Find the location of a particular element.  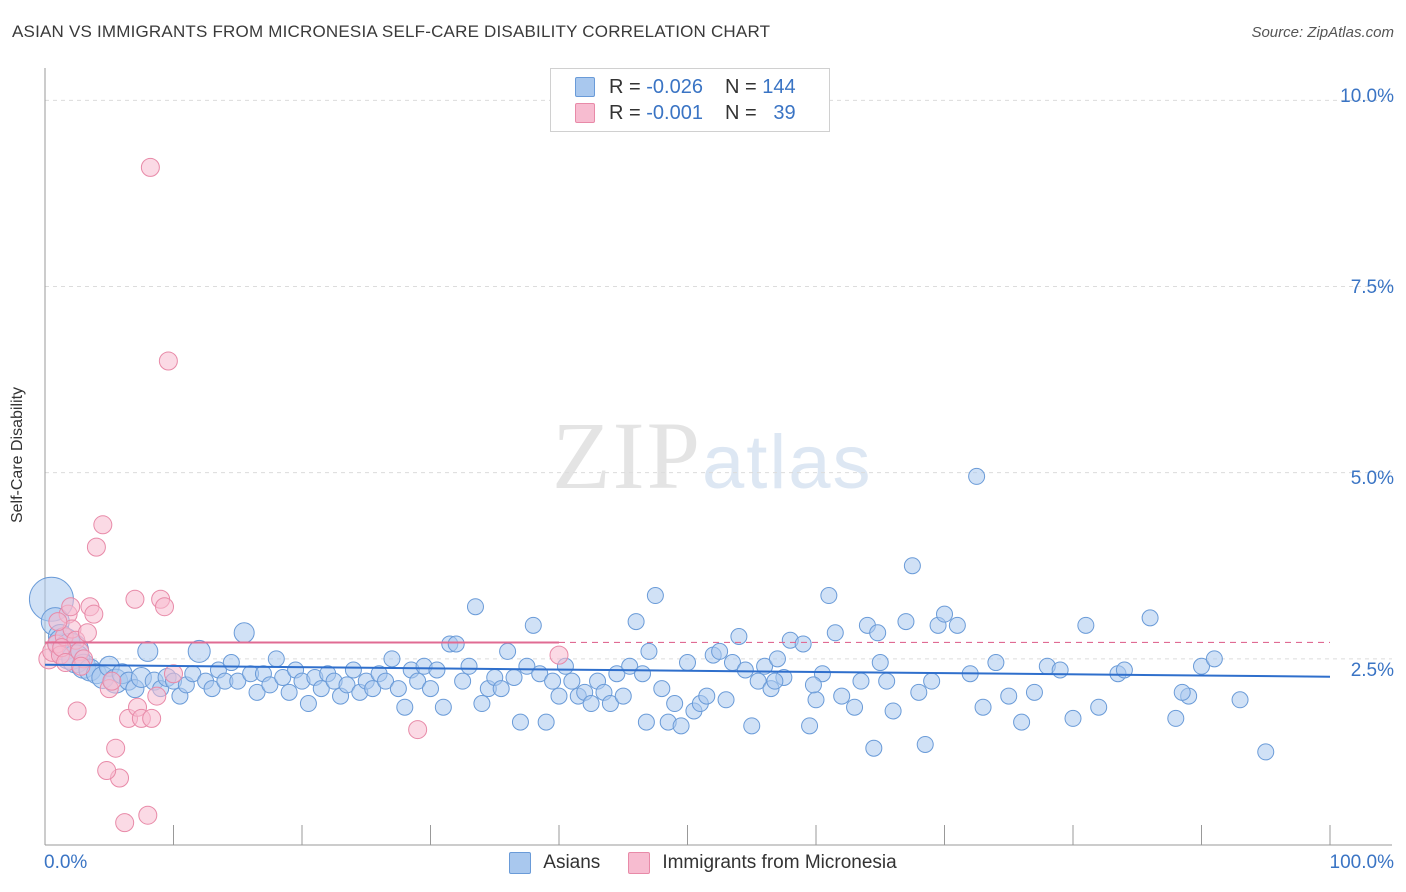

n-value-micronesia: 39 is located at coordinates (784, 112).